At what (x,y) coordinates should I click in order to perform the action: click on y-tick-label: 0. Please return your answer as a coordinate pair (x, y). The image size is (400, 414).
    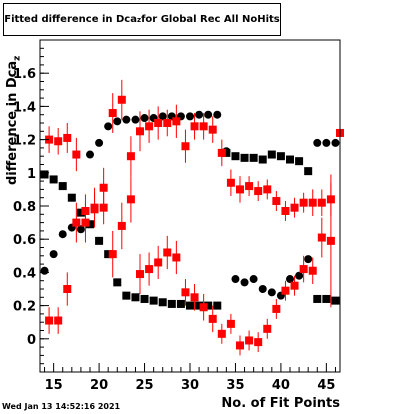
    Looking at the image, I should click on (31, 340).